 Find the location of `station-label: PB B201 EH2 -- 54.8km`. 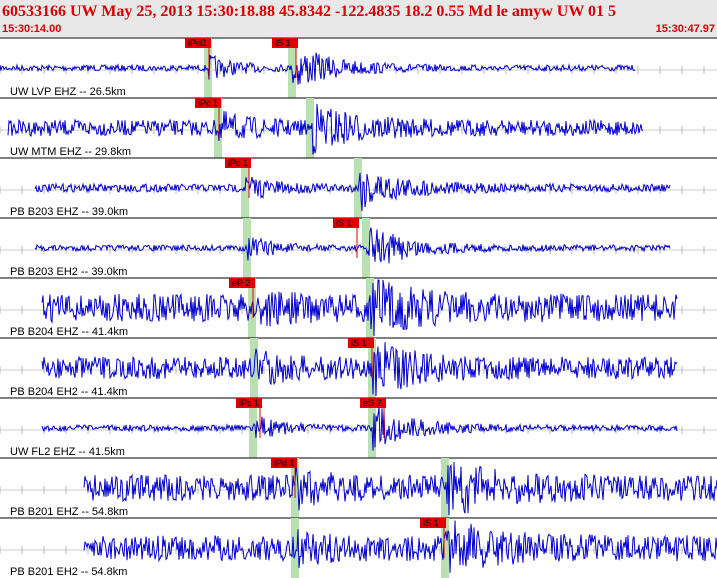

station-label: PB B201 EH2 -- 54.8km is located at coordinates (68, 572).